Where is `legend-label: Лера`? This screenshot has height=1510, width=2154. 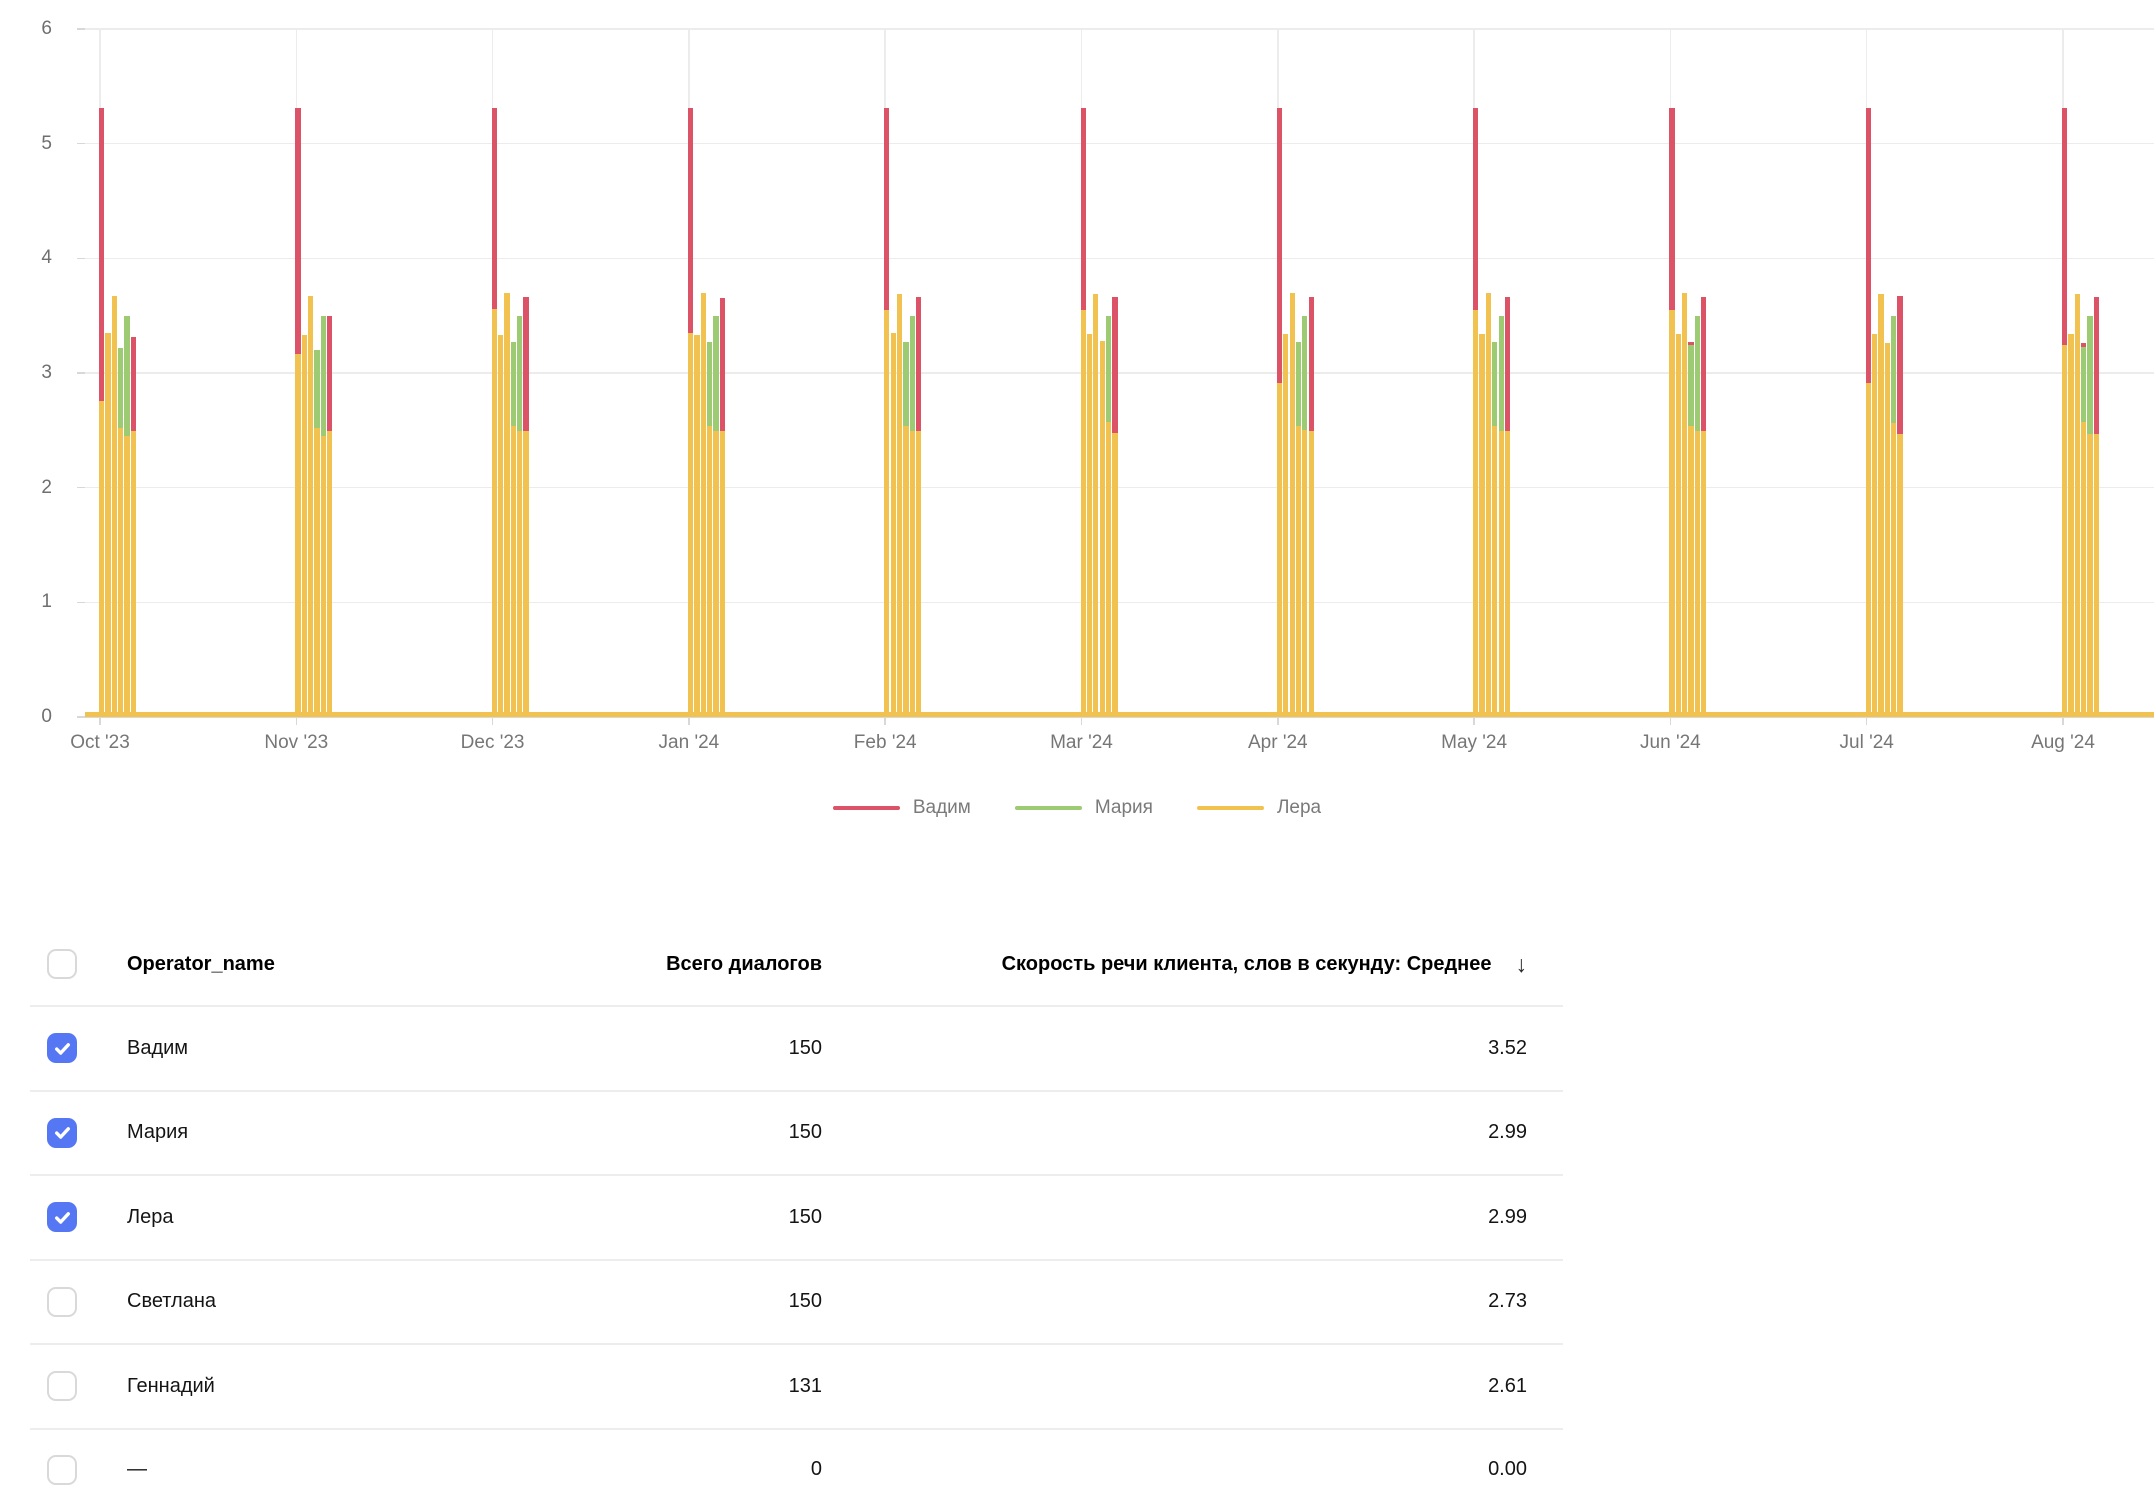 legend-label: Лера is located at coordinates (1299, 807).